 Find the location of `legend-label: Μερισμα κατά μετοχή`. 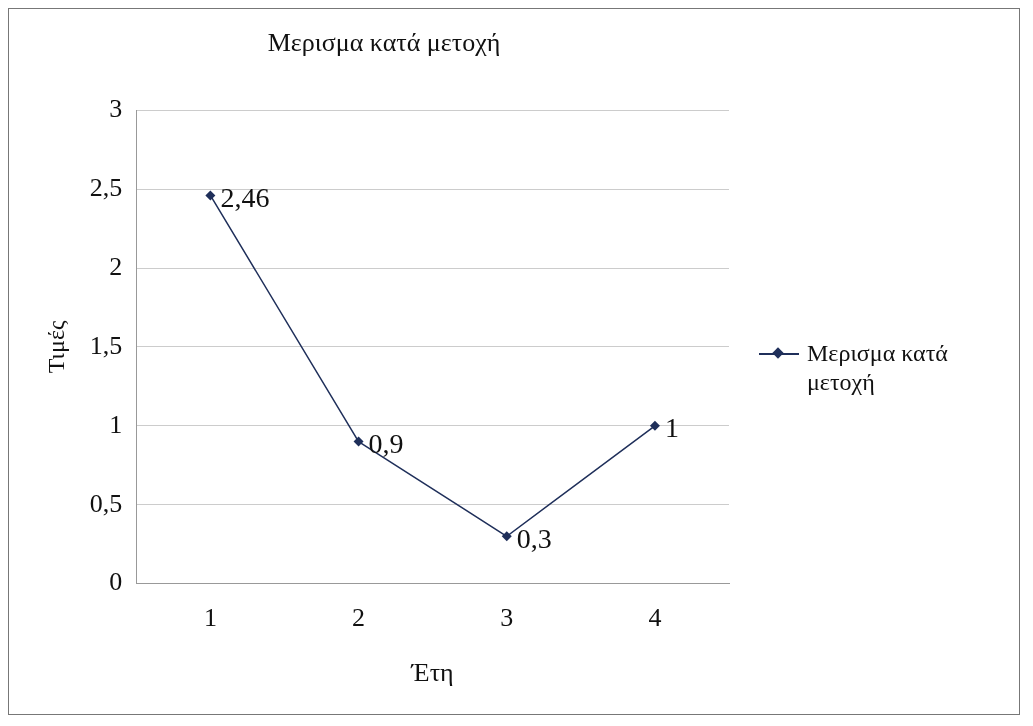

legend-label: Μερισμα κατά μετοχή is located at coordinates (878, 368).